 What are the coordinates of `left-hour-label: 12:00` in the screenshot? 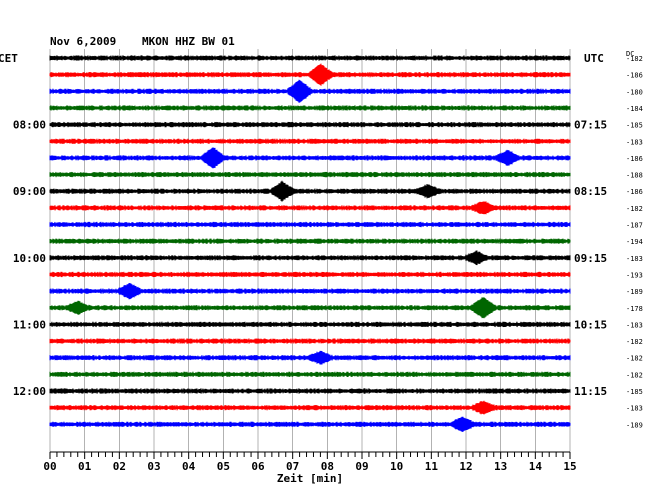 It's located at (29, 391).